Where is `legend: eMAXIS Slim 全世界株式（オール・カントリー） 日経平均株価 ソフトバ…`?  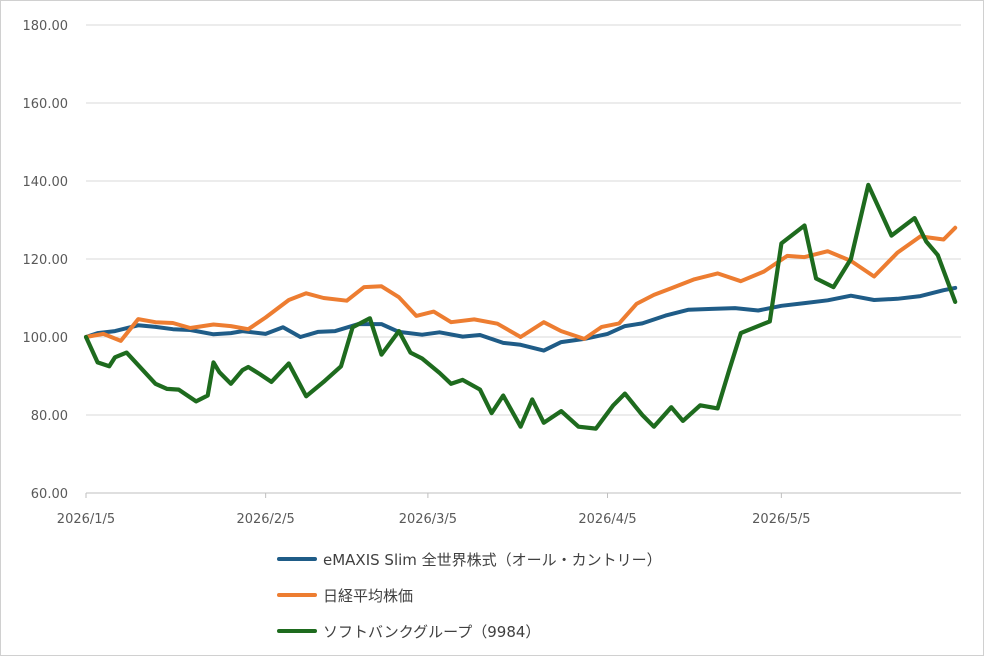 legend: eMAXIS Slim 全世界株式（オール・カントリー） 日経平均株価 ソフトバ… is located at coordinates (469, 595).